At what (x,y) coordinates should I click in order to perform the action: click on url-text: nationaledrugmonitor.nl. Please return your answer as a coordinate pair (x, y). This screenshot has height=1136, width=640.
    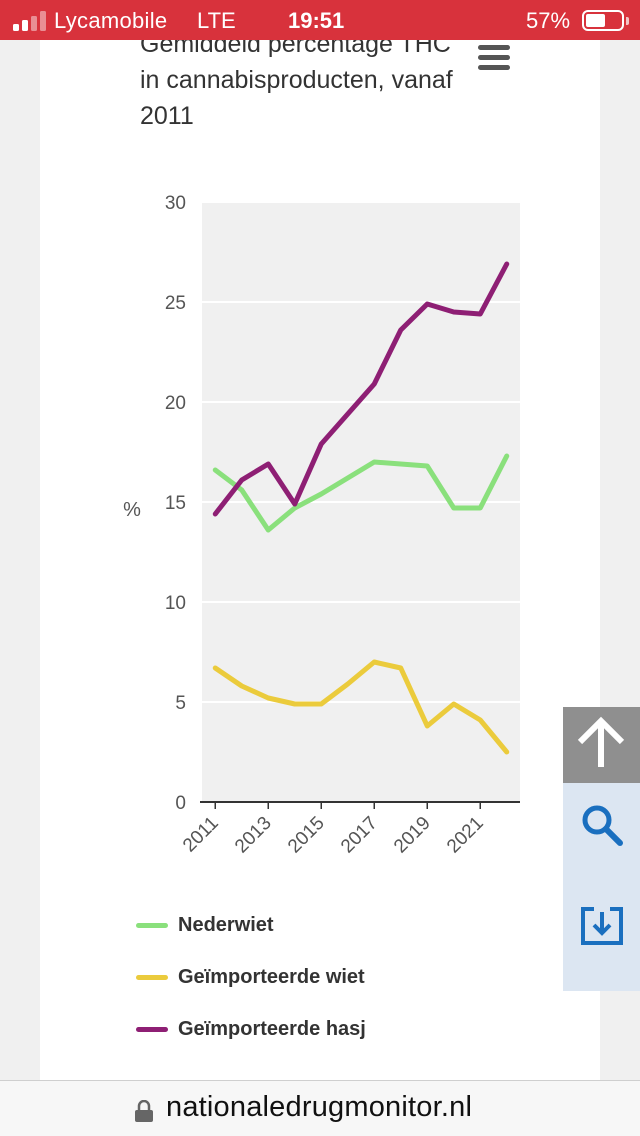
    Looking at the image, I should click on (319, 1107).